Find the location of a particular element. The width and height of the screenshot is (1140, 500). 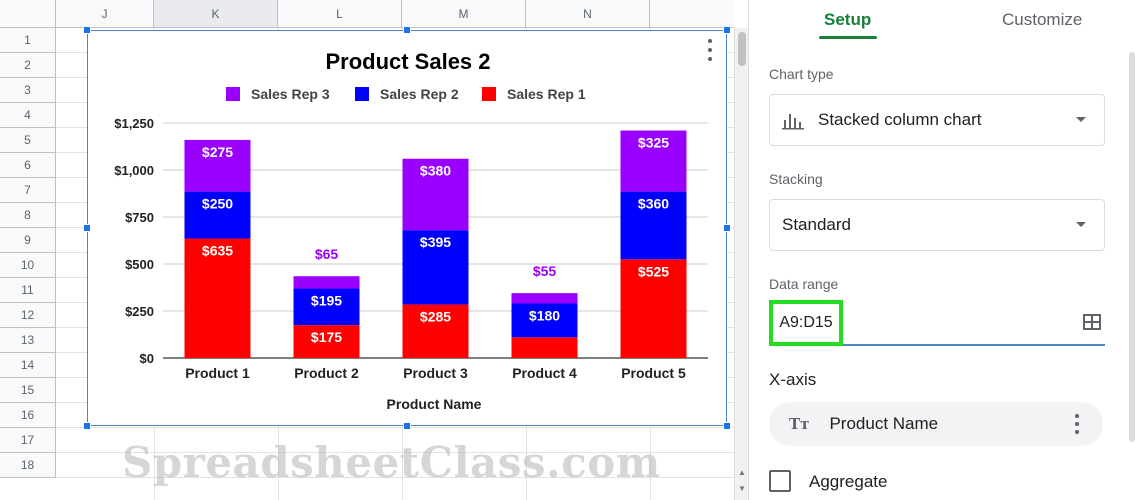

legend-label-2: Sales Rep 2 is located at coordinates (419, 94).